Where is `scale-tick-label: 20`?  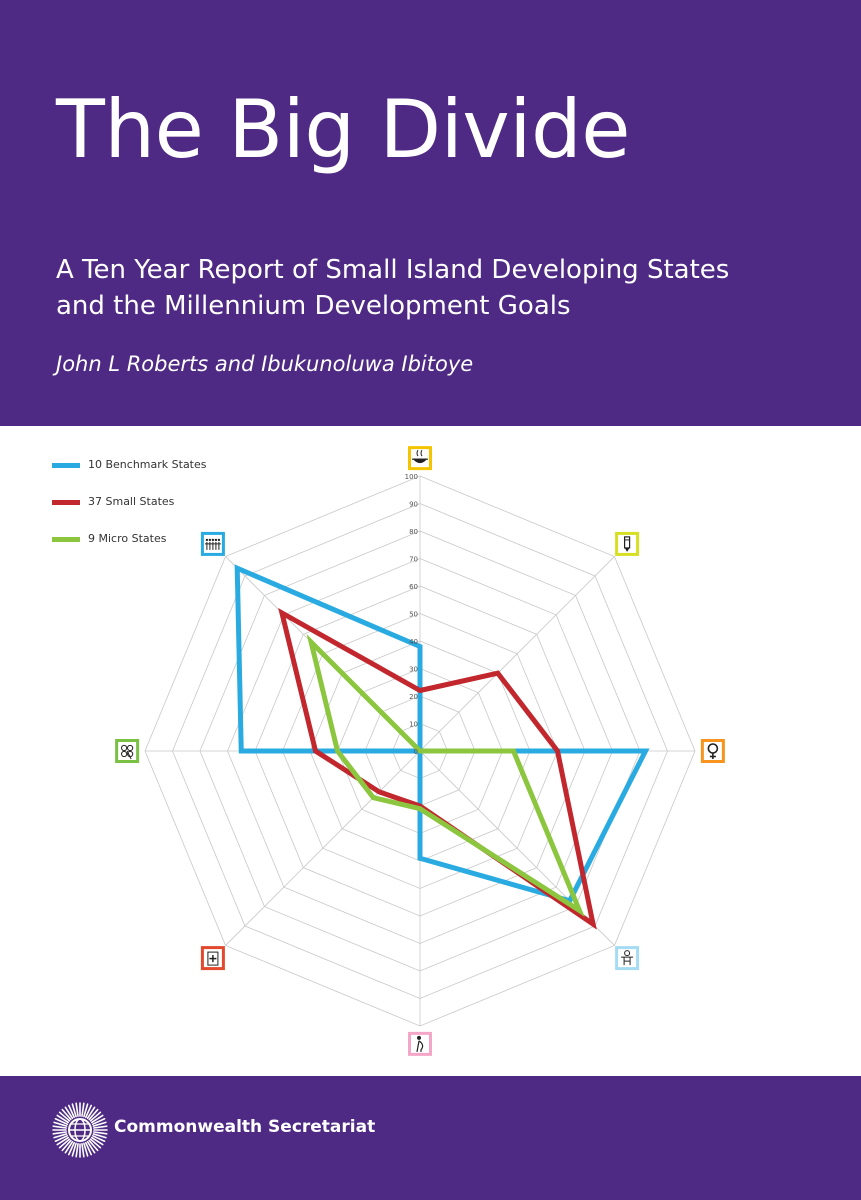 scale-tick-label: 20 is located at coordinates (413, 697).